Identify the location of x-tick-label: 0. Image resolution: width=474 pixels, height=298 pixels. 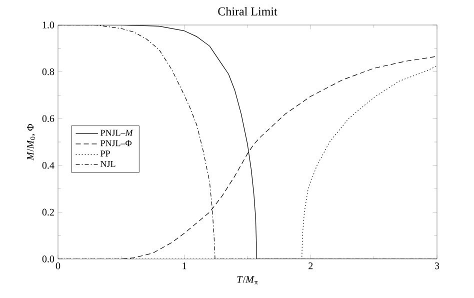
(58, 266).